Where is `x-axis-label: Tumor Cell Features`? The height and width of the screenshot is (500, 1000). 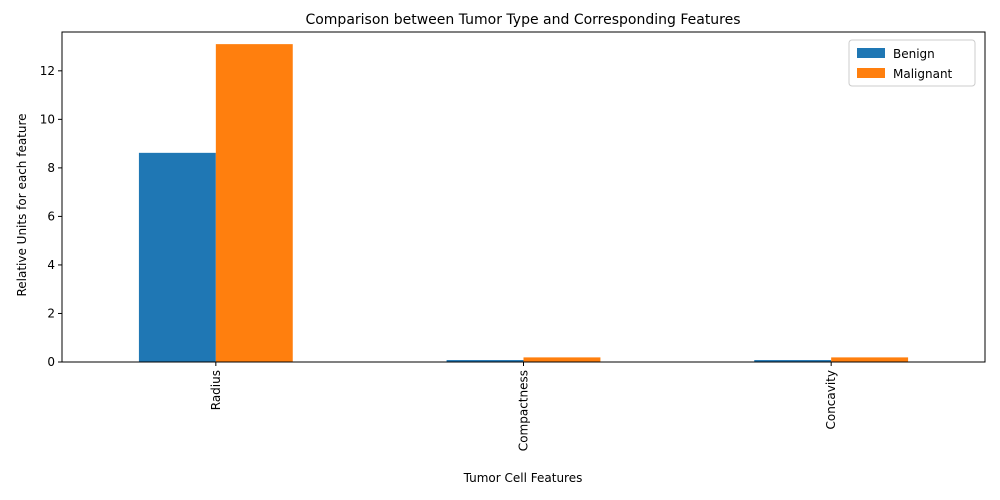
x-axis-label: Tumor Cell Features is located at coordinates (523, 478).